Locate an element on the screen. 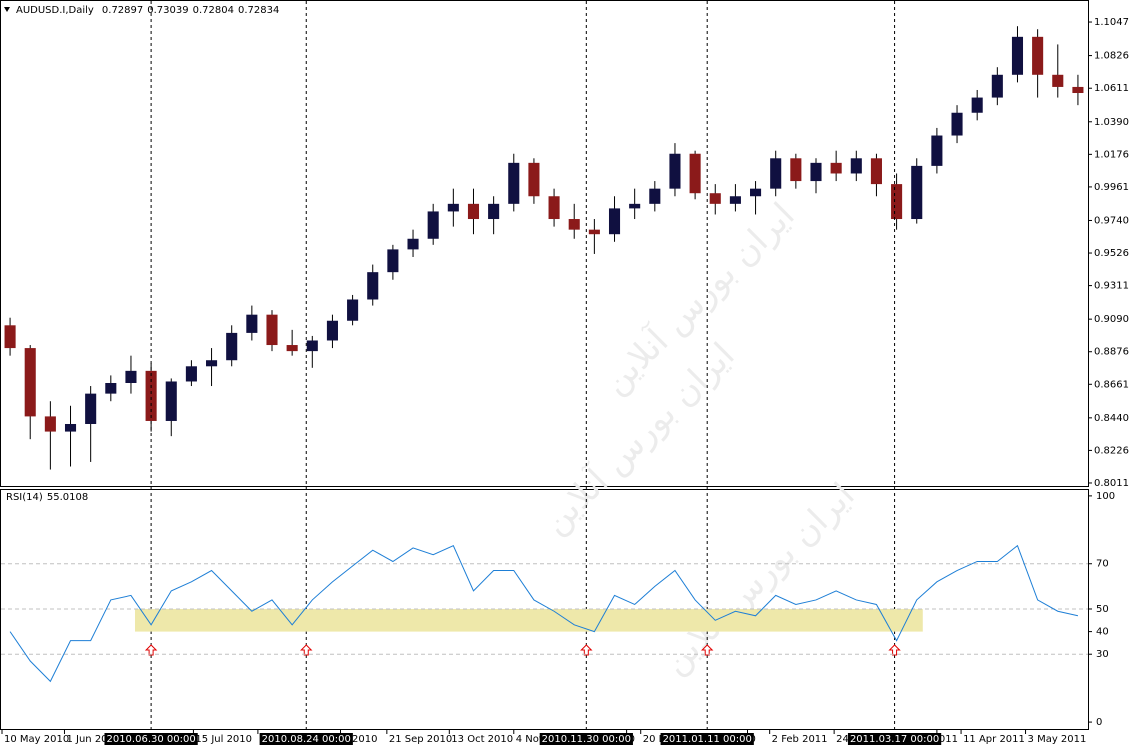  y-tick-label: 1.06115 is located at coordinates (1111, 88).